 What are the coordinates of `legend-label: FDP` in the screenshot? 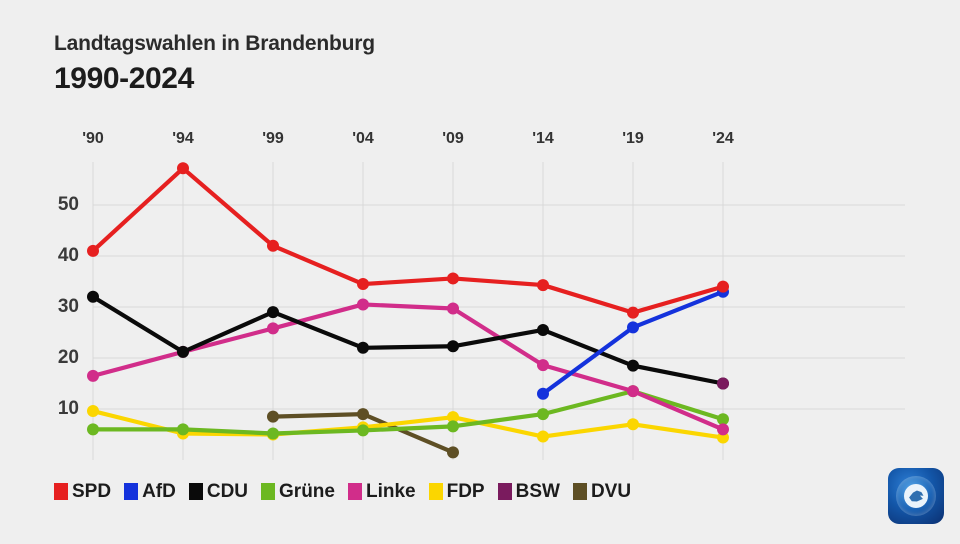 It's located at (465, 491).